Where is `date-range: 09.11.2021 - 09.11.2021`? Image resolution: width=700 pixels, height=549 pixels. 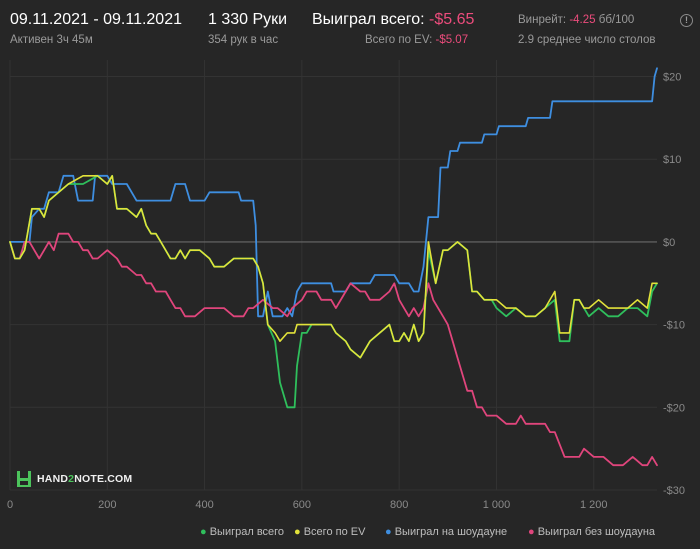 date-range: 09.11.2021 - 09.11.2021 is located at coordinates (96, 19).